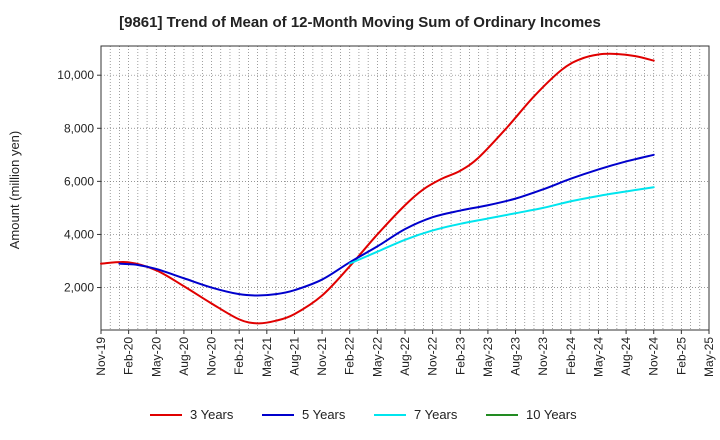 This screenshot has height=440, width=720. Describe the element at coordinates (516, 356) in the screenshot. I see `x-tick-label: Aug-23` at that location.